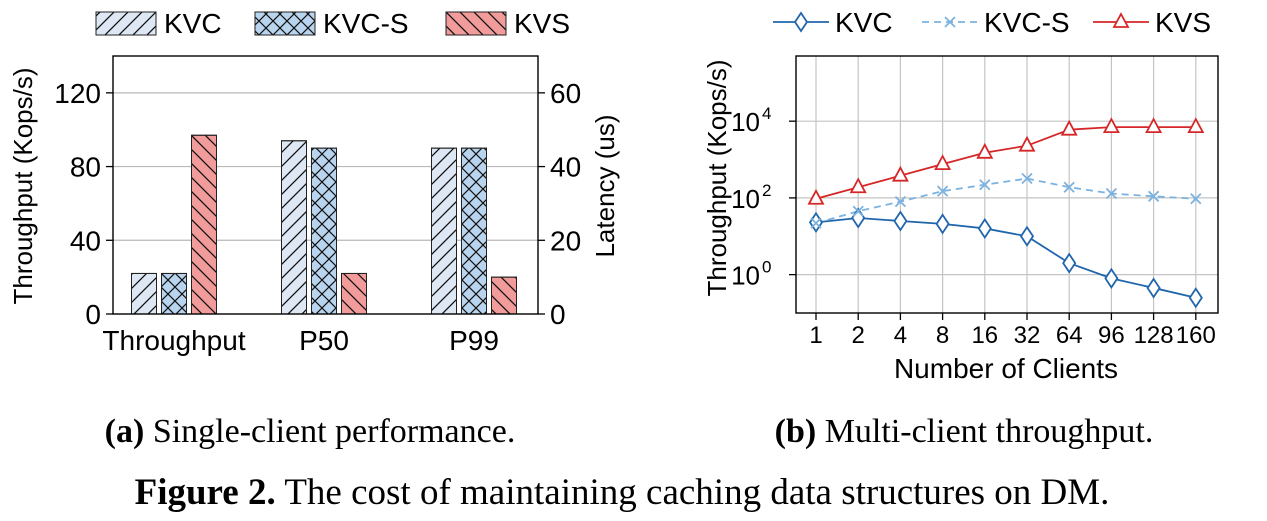  What do you see at coordinates (83, 204) in the screenshot?
I see `left-axis-ticks: 0 40 80 120` at bounding box center [83, 204].